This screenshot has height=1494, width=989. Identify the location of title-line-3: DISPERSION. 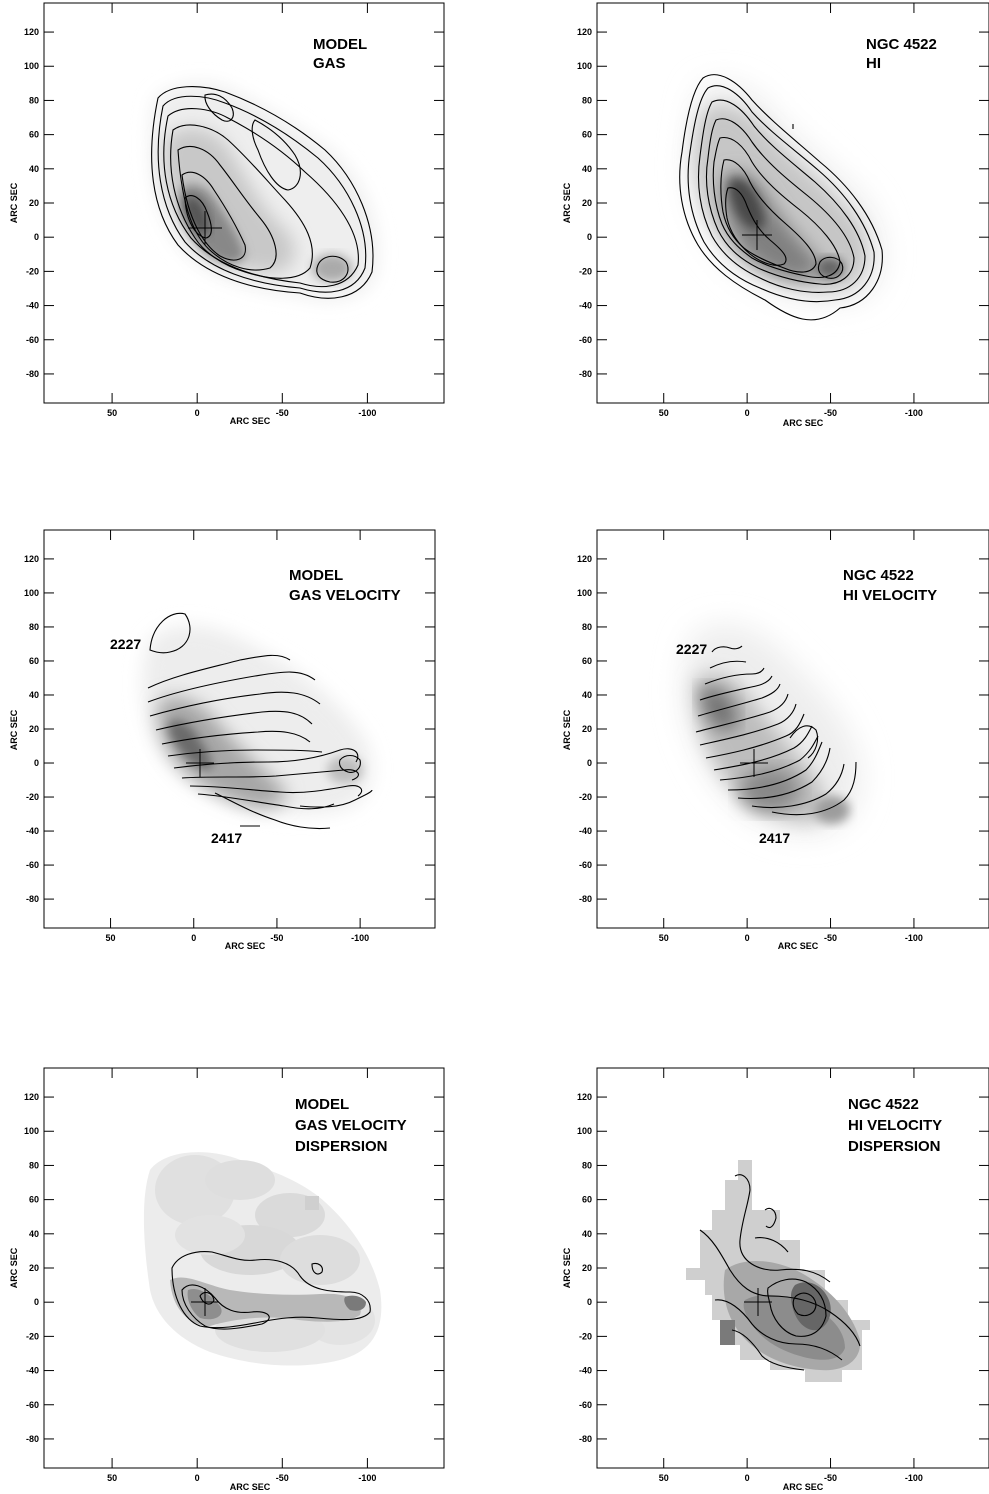
(341, 1146).